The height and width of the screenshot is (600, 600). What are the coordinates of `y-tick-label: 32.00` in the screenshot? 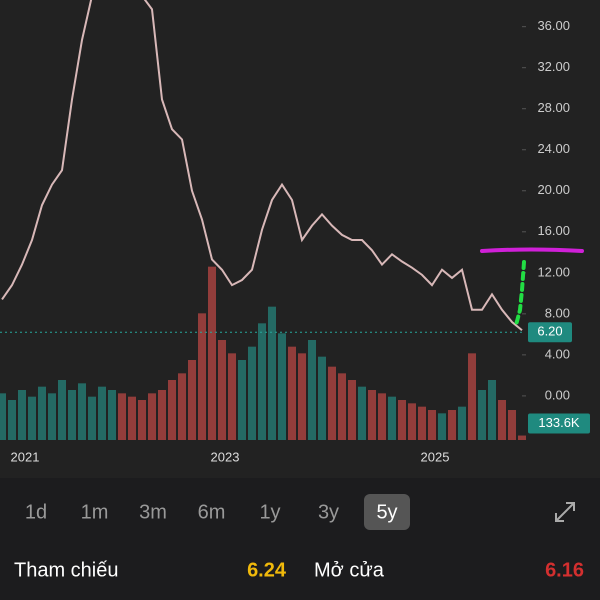 It's located at (553, 66).